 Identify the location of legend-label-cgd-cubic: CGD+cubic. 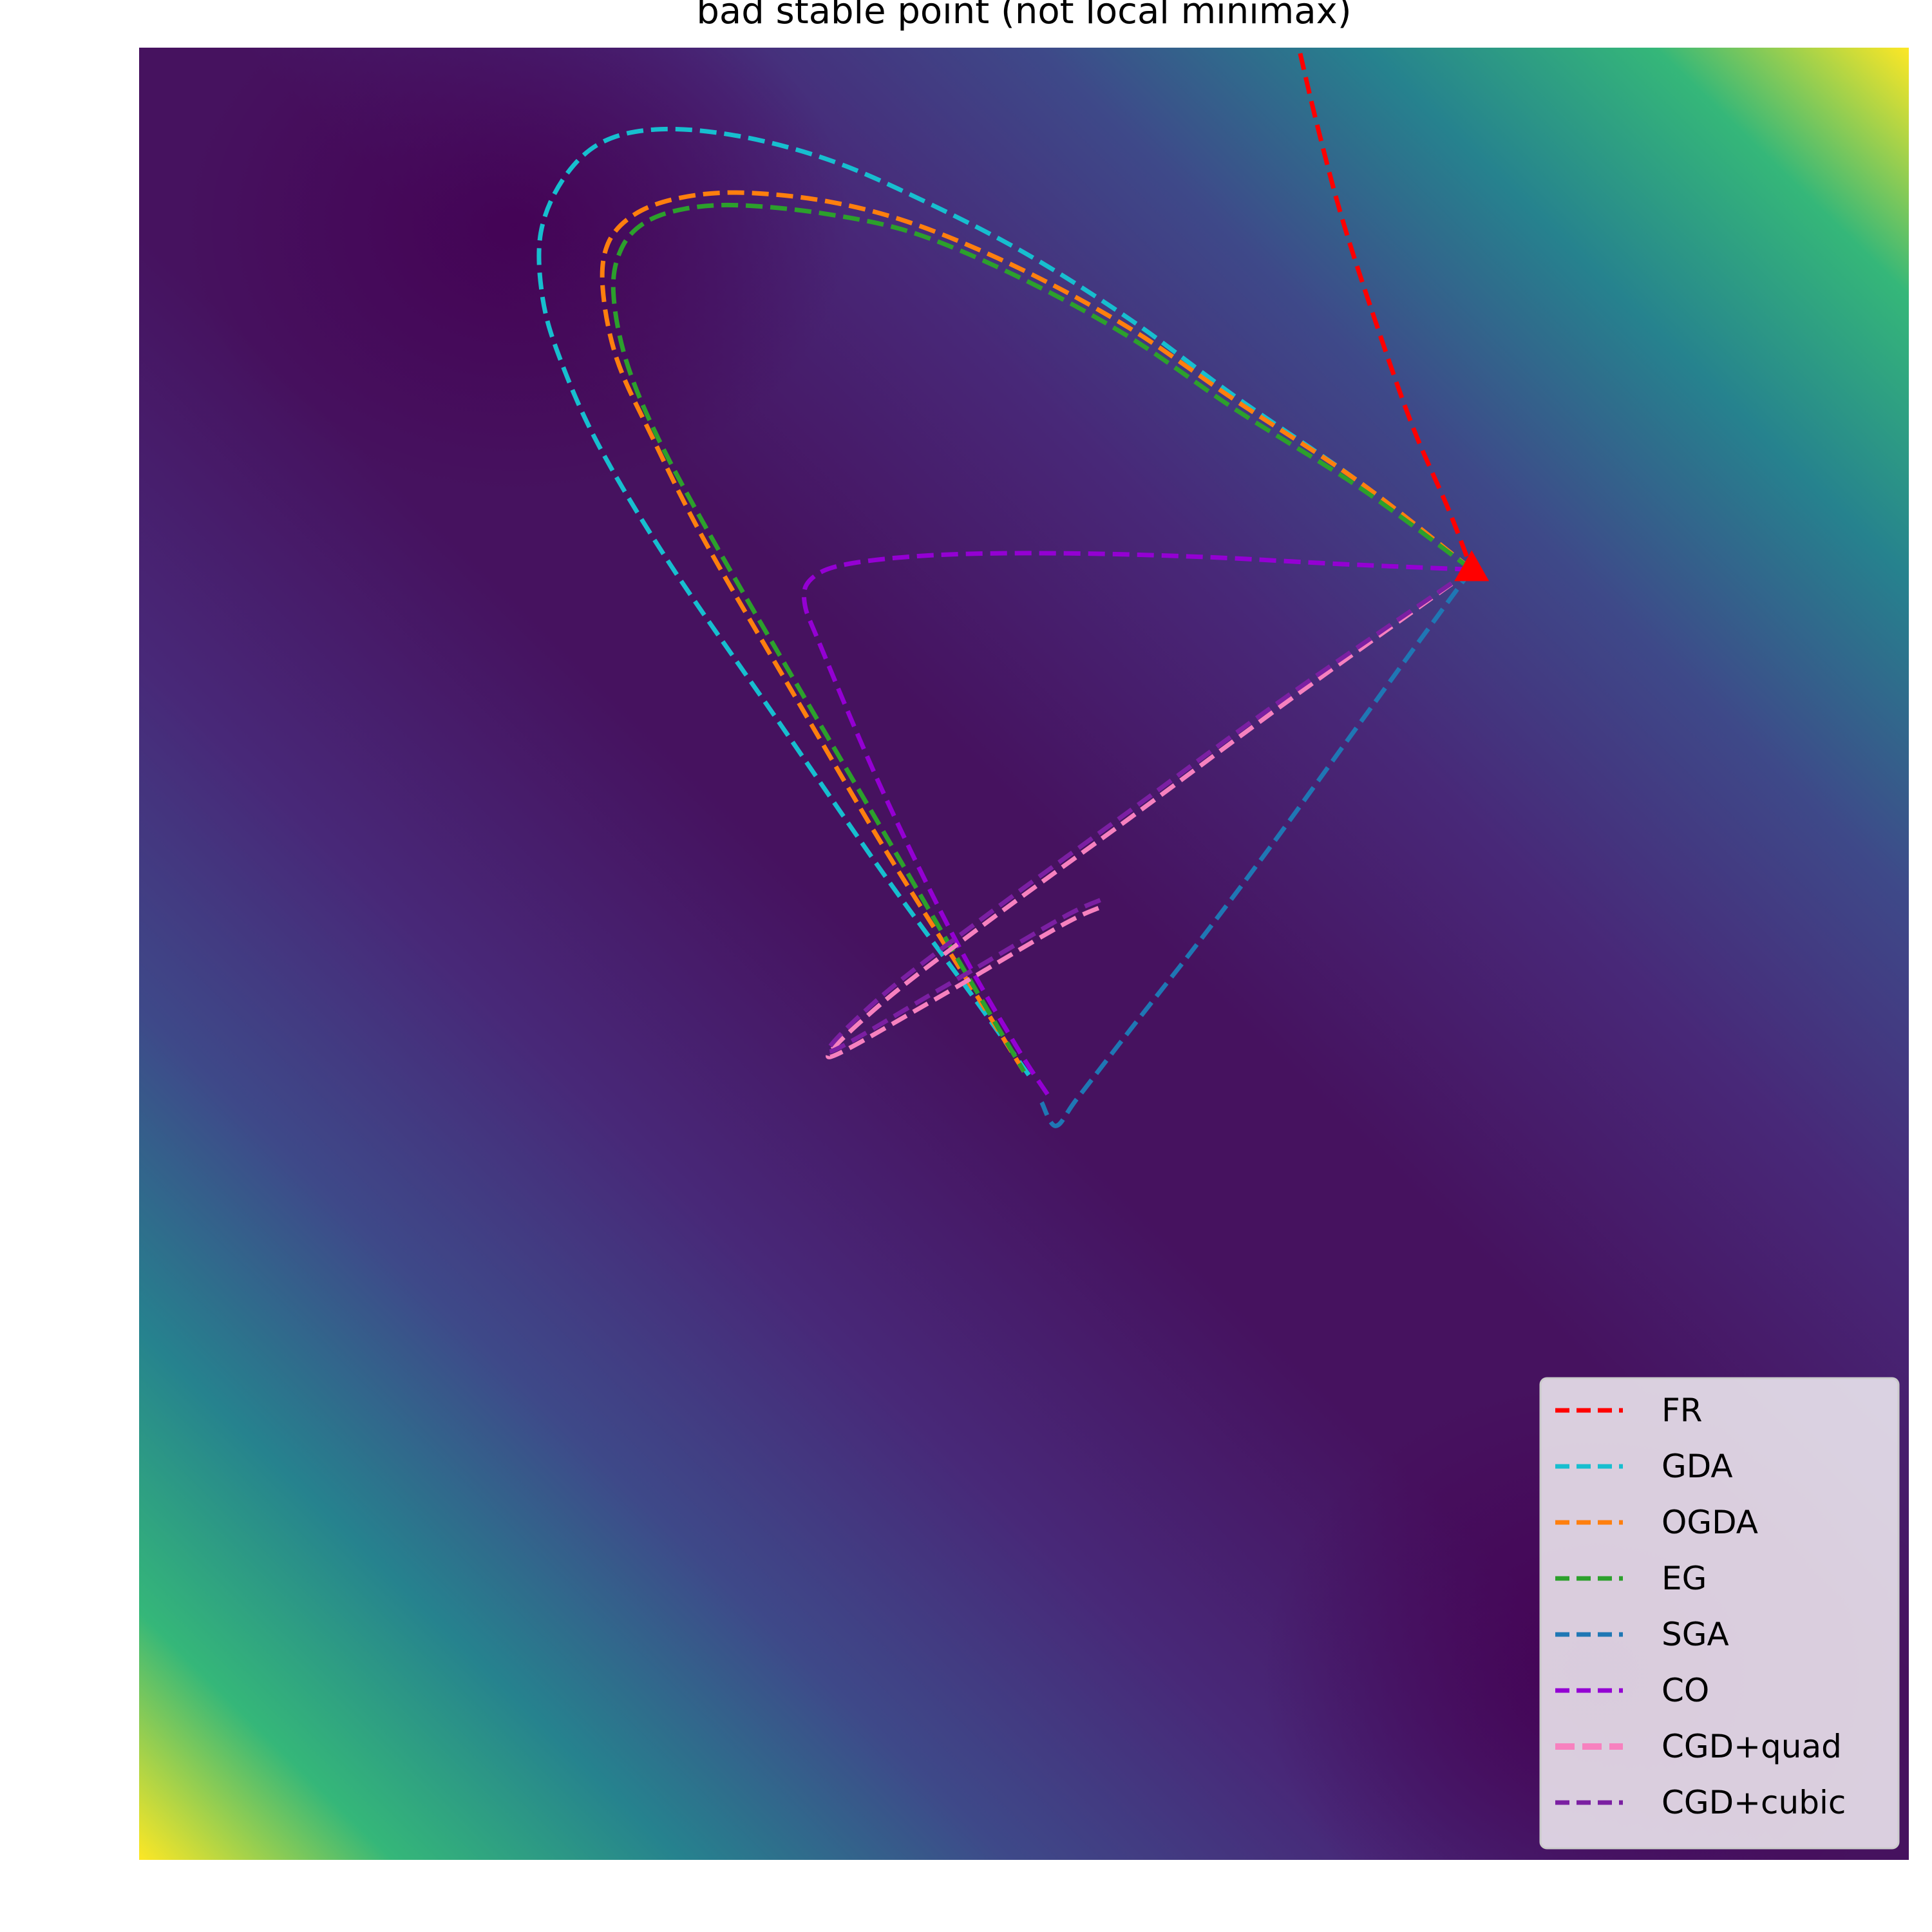
(1754, 1803).